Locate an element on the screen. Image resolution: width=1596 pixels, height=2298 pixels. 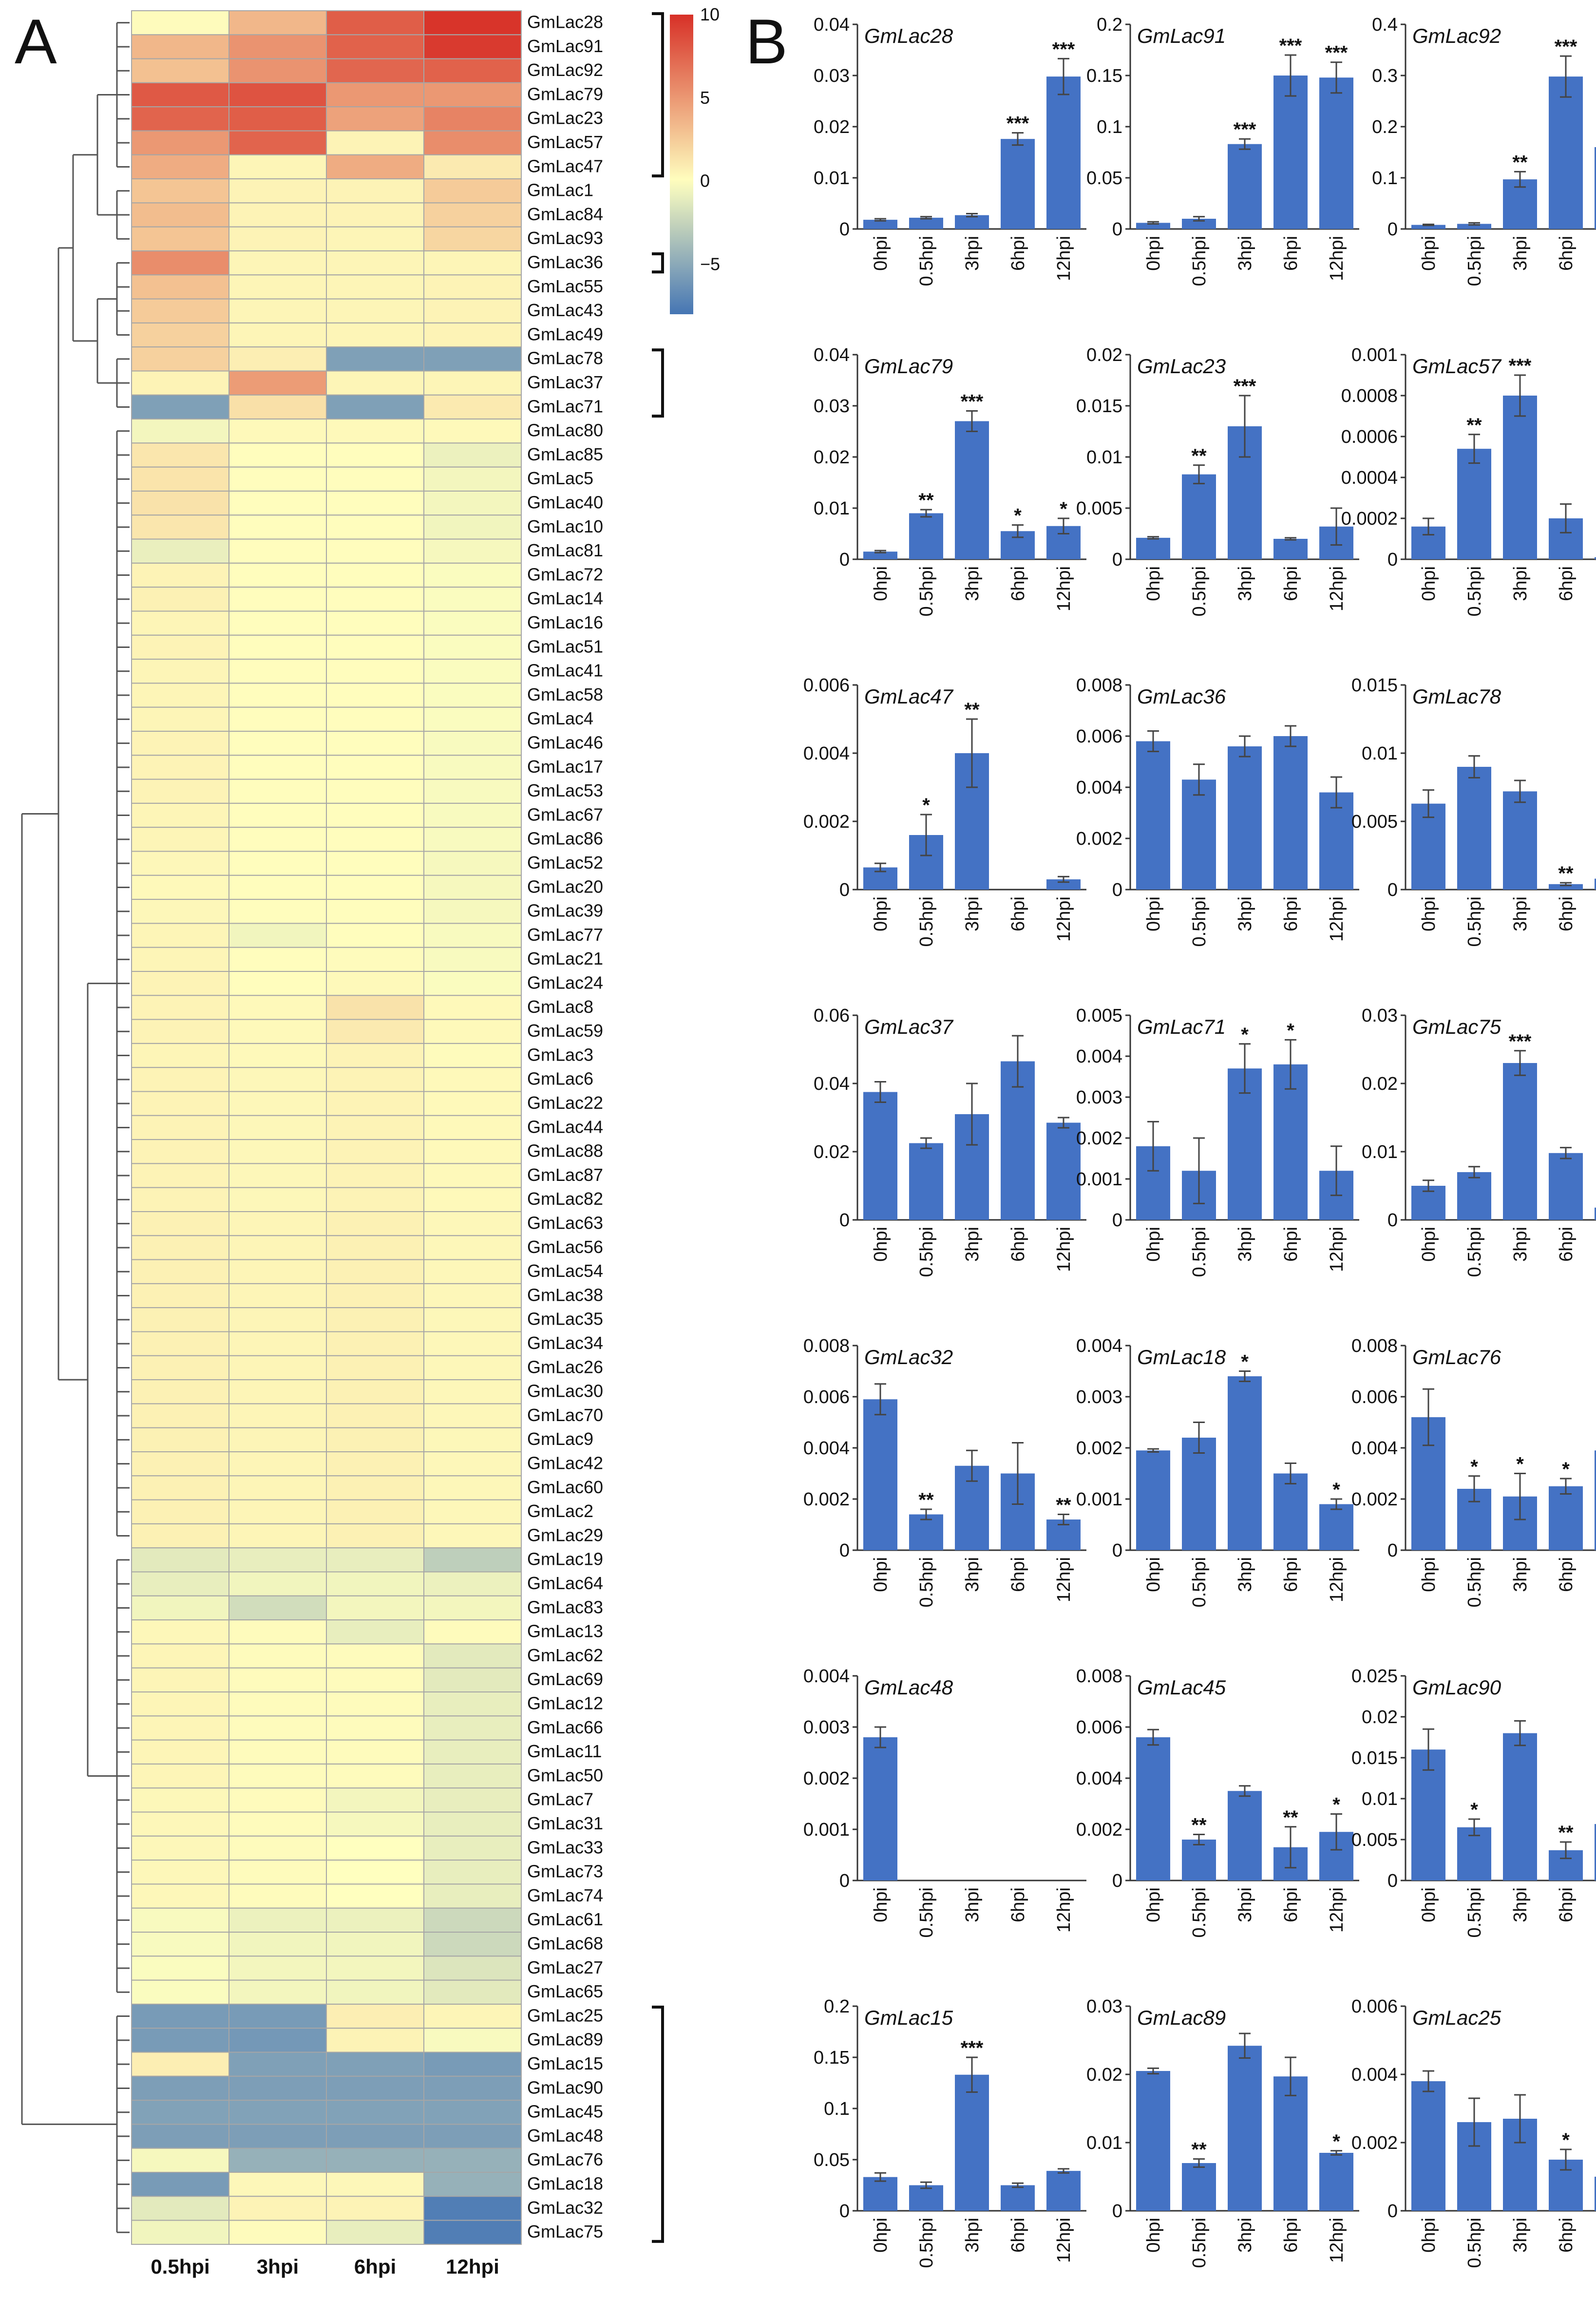
gene-label: GmLac9 is located at coordinates (560, 1439).